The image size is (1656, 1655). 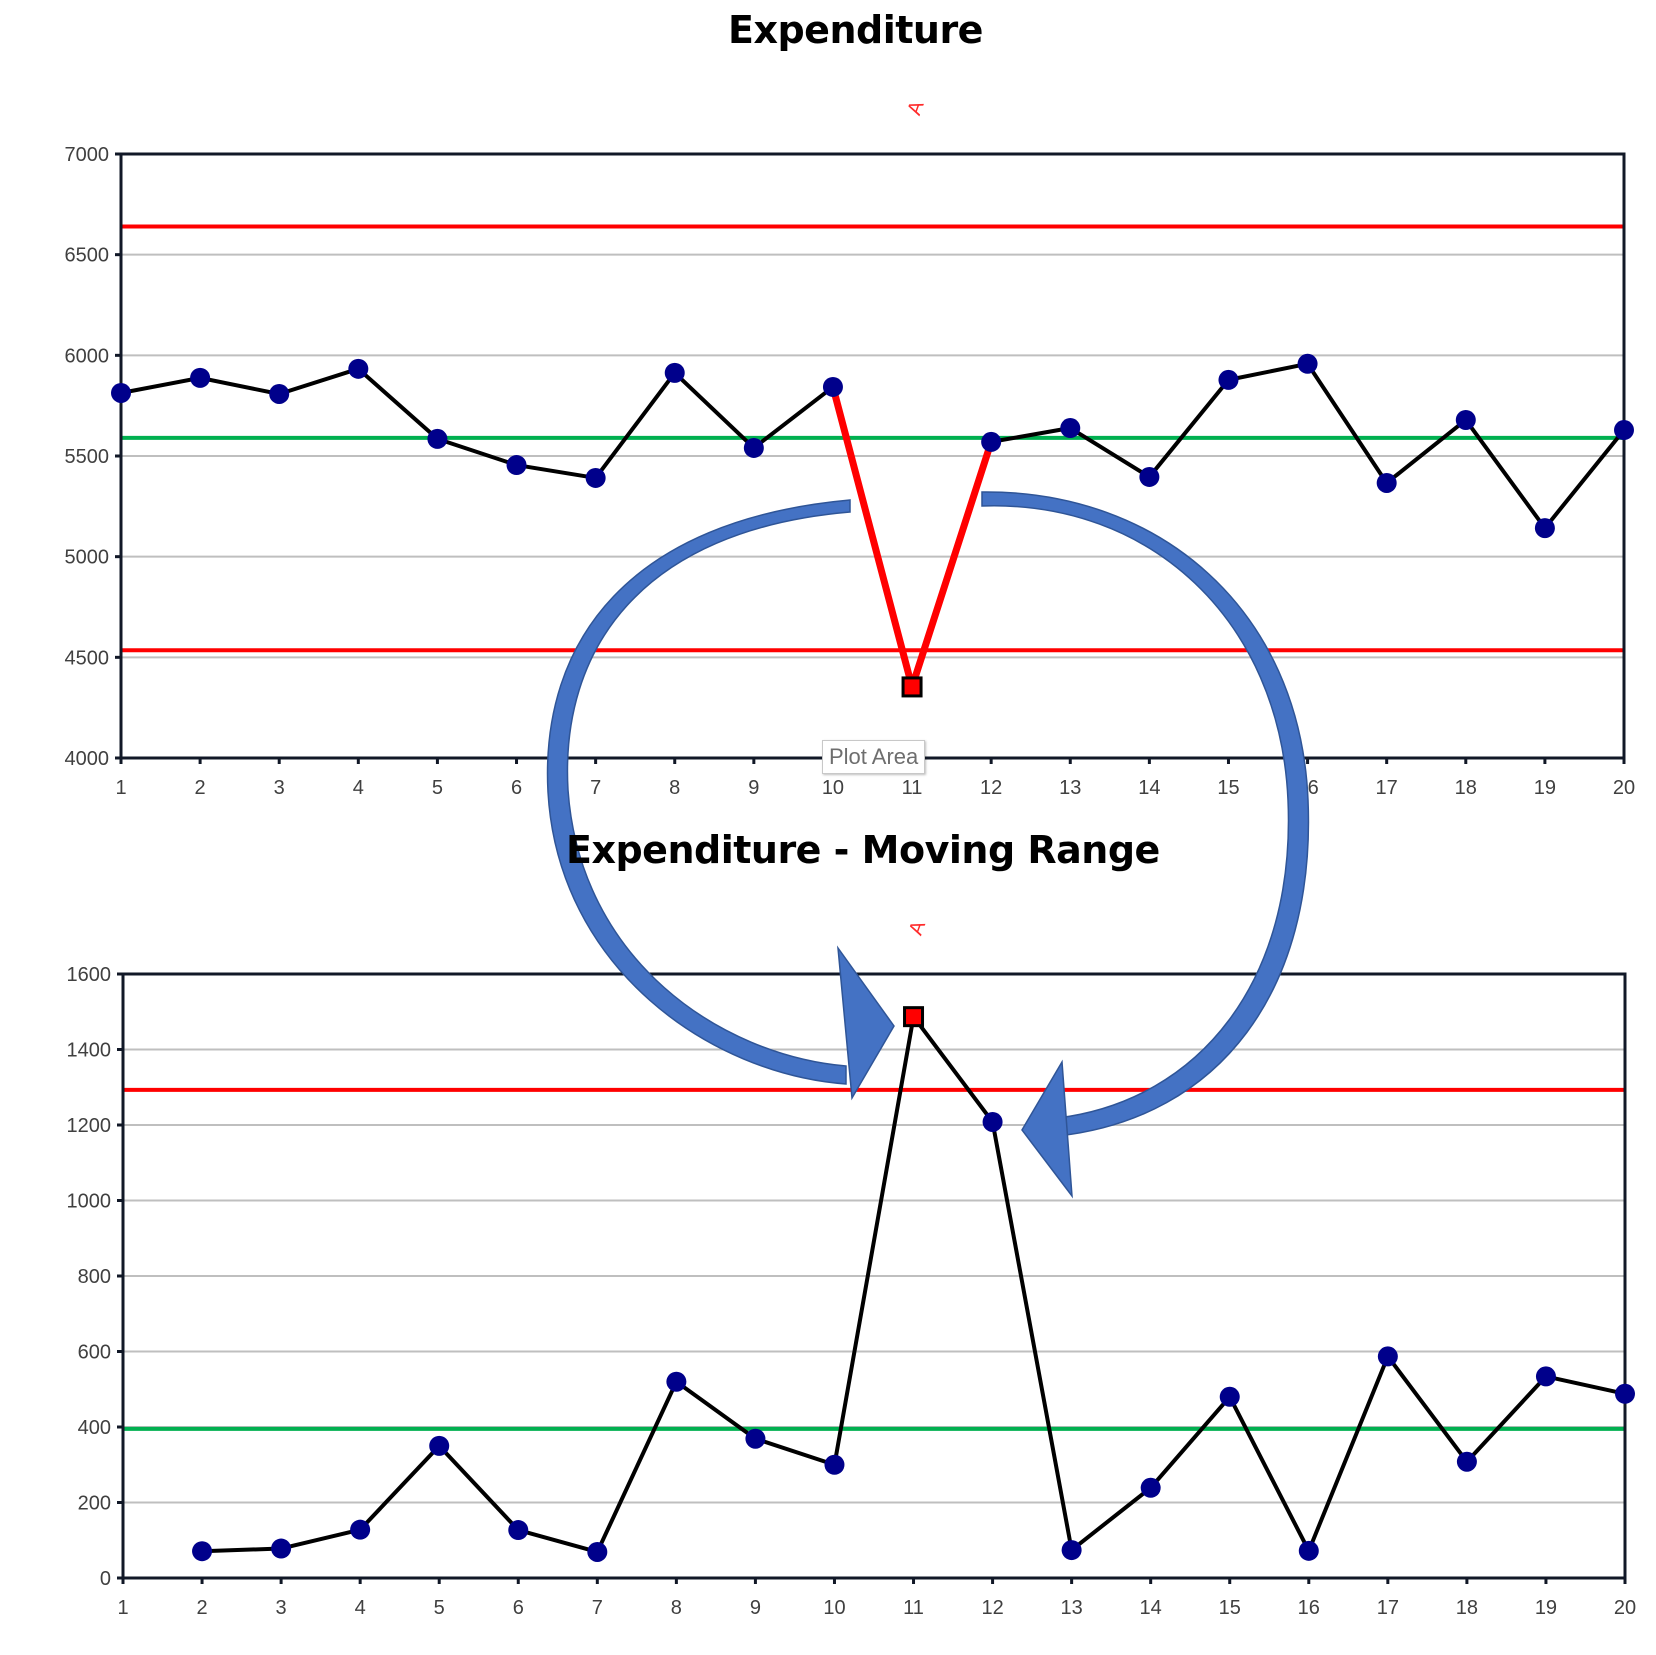 What do you see at coordinates (834, 1608) in the screenshot?
I see `x-tick-label: 10` at bounding box center [834, 1608].